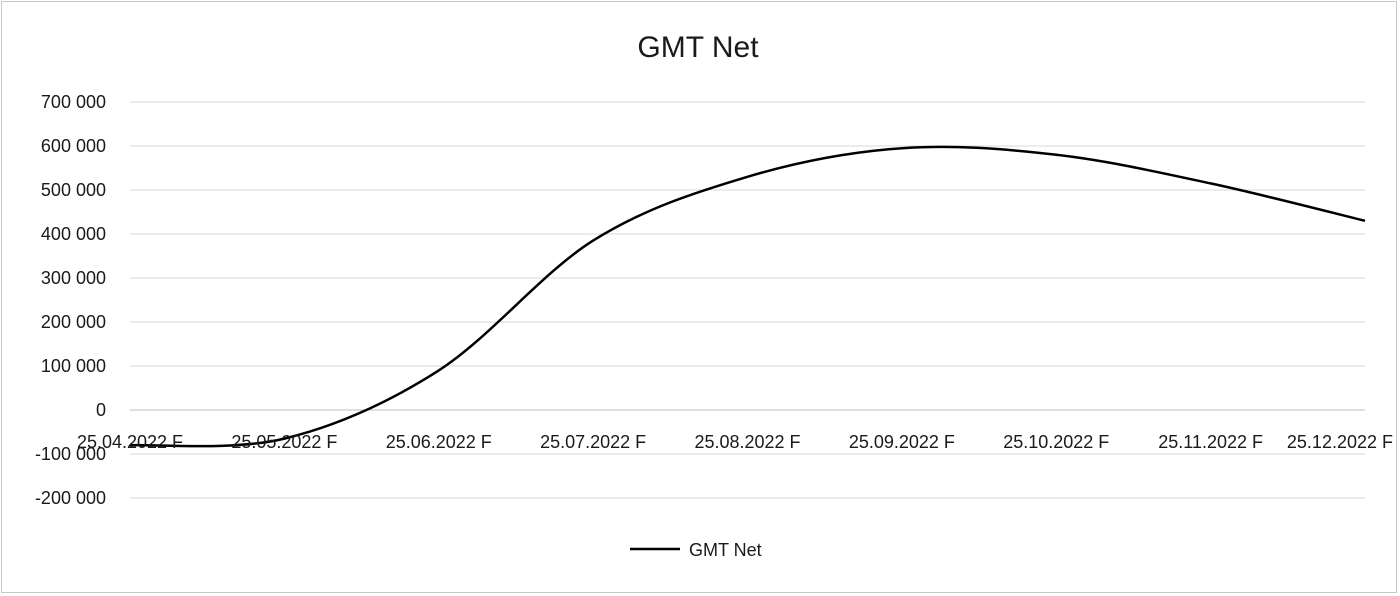  Describe the element at coordinates (70, 454) in the screenshot. I see `y-tick-label: -100 000` at that location.